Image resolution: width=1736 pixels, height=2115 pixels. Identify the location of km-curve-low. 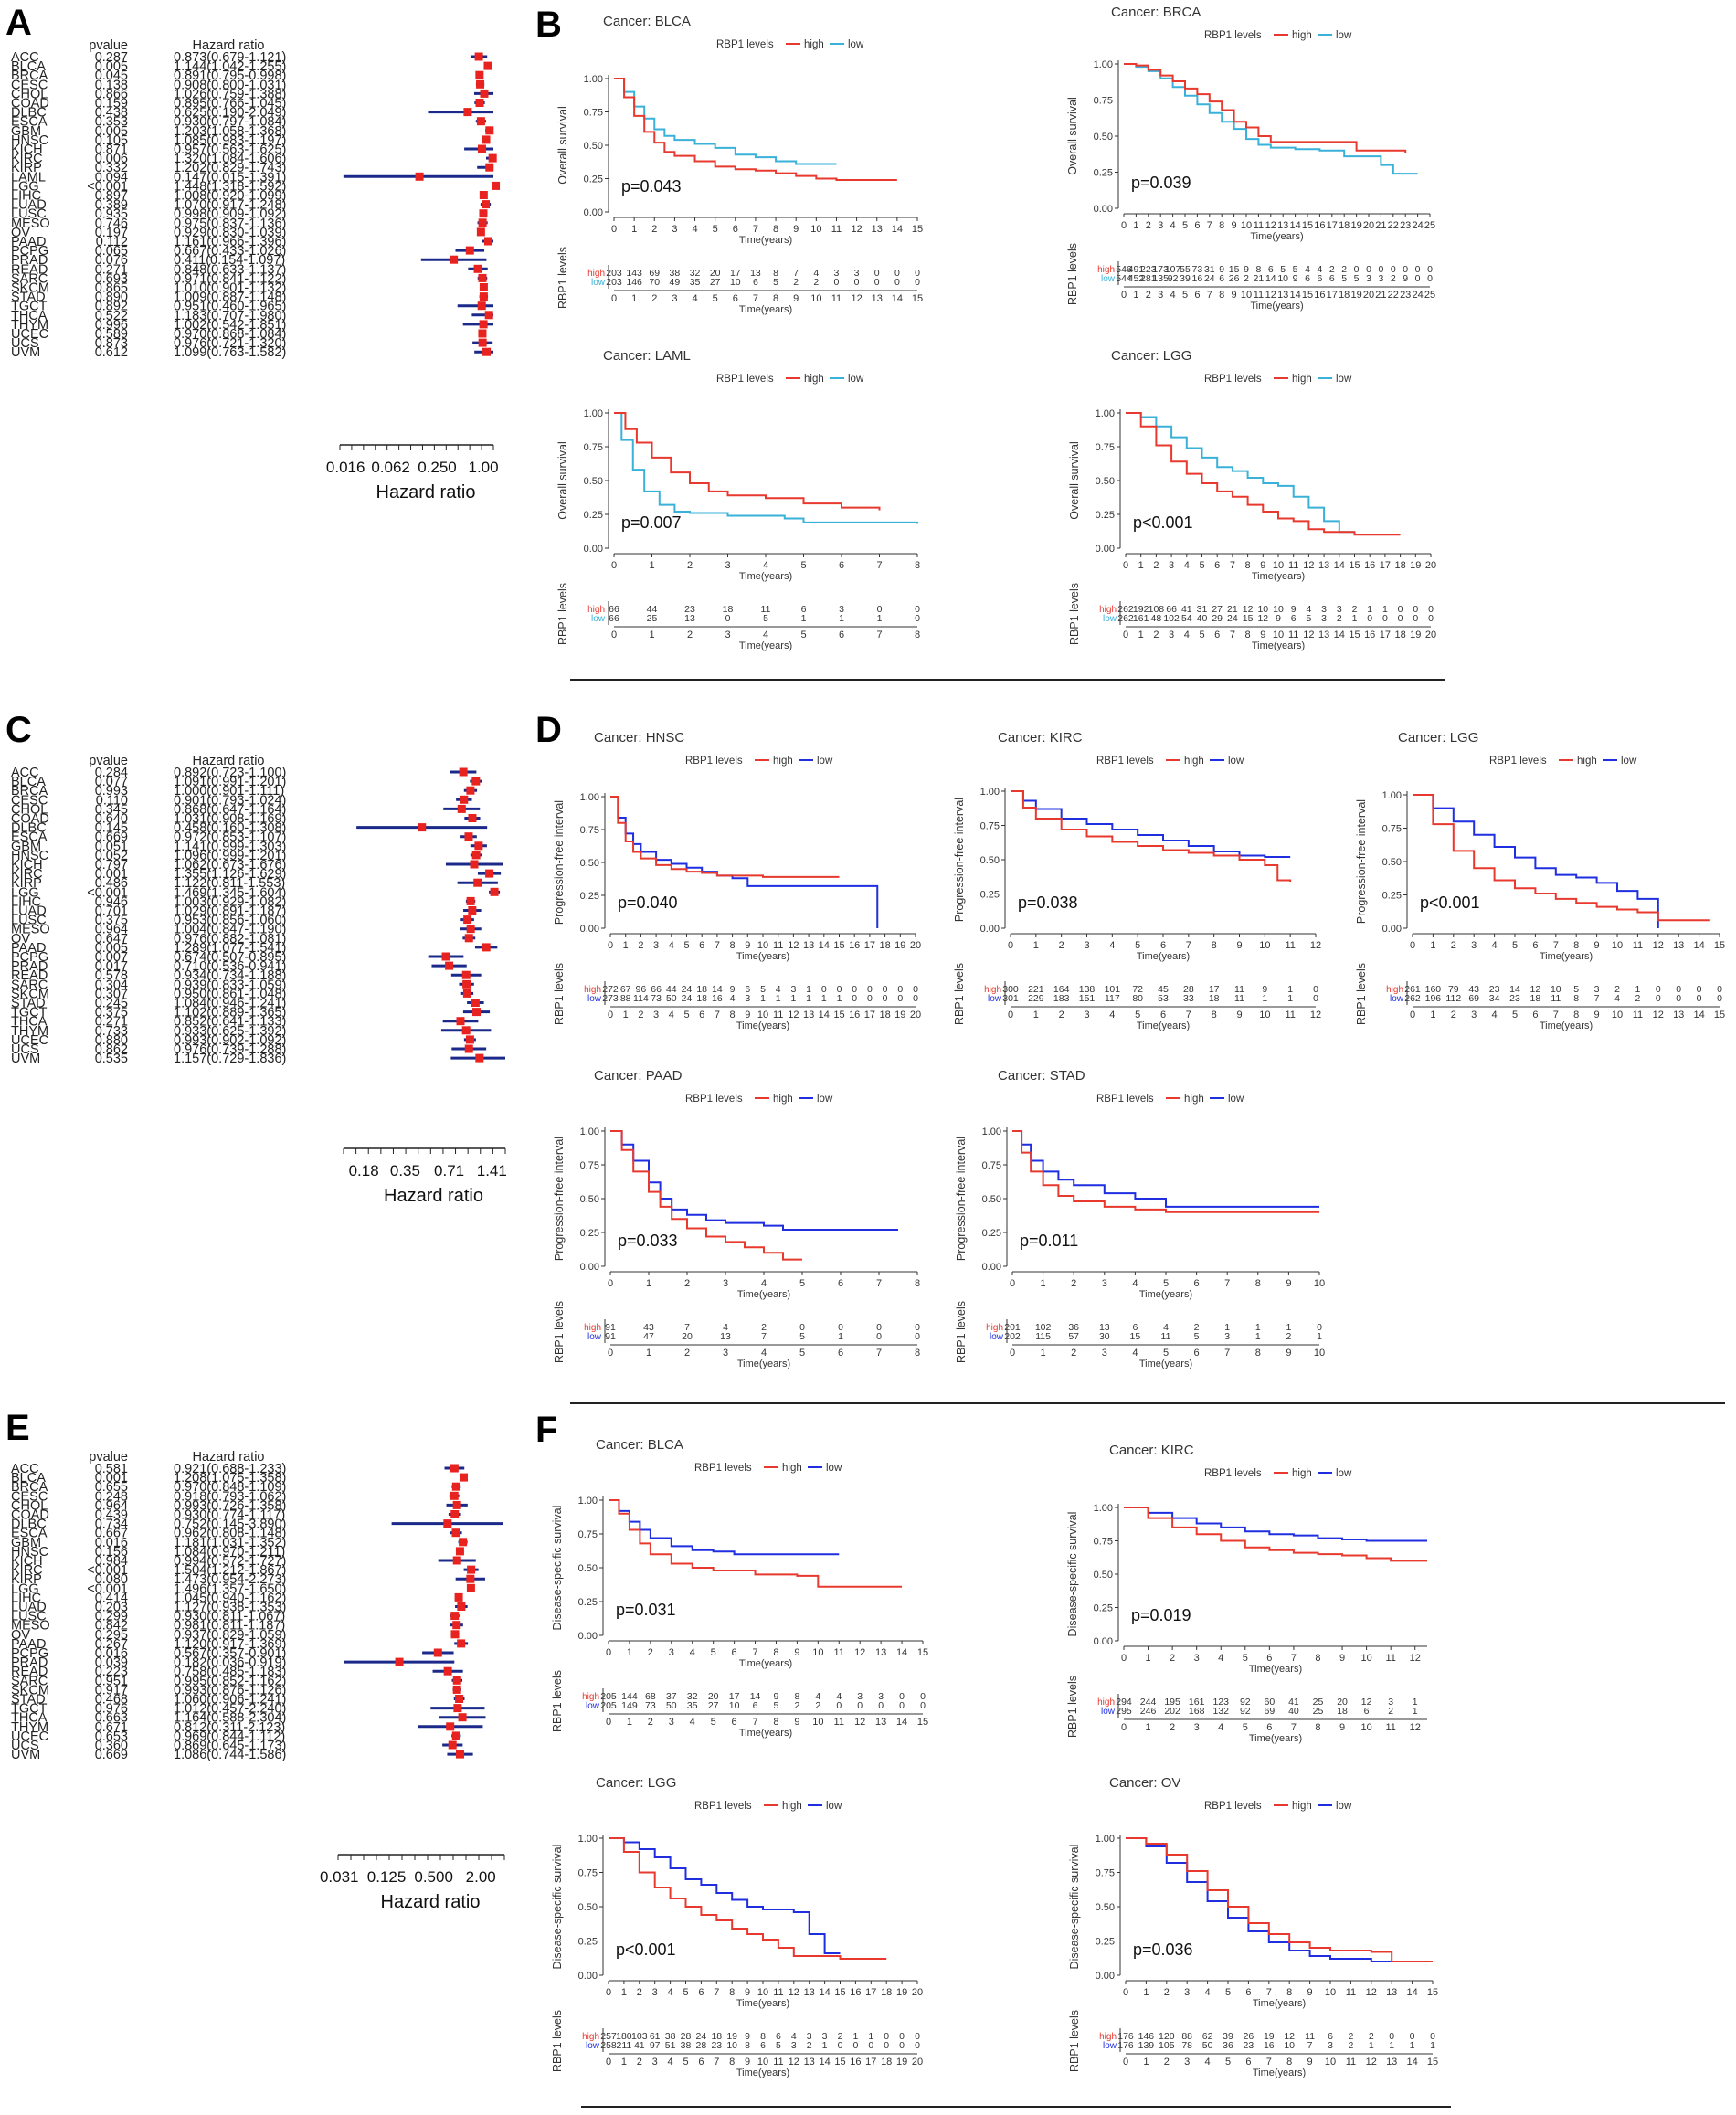
(754, 1181).